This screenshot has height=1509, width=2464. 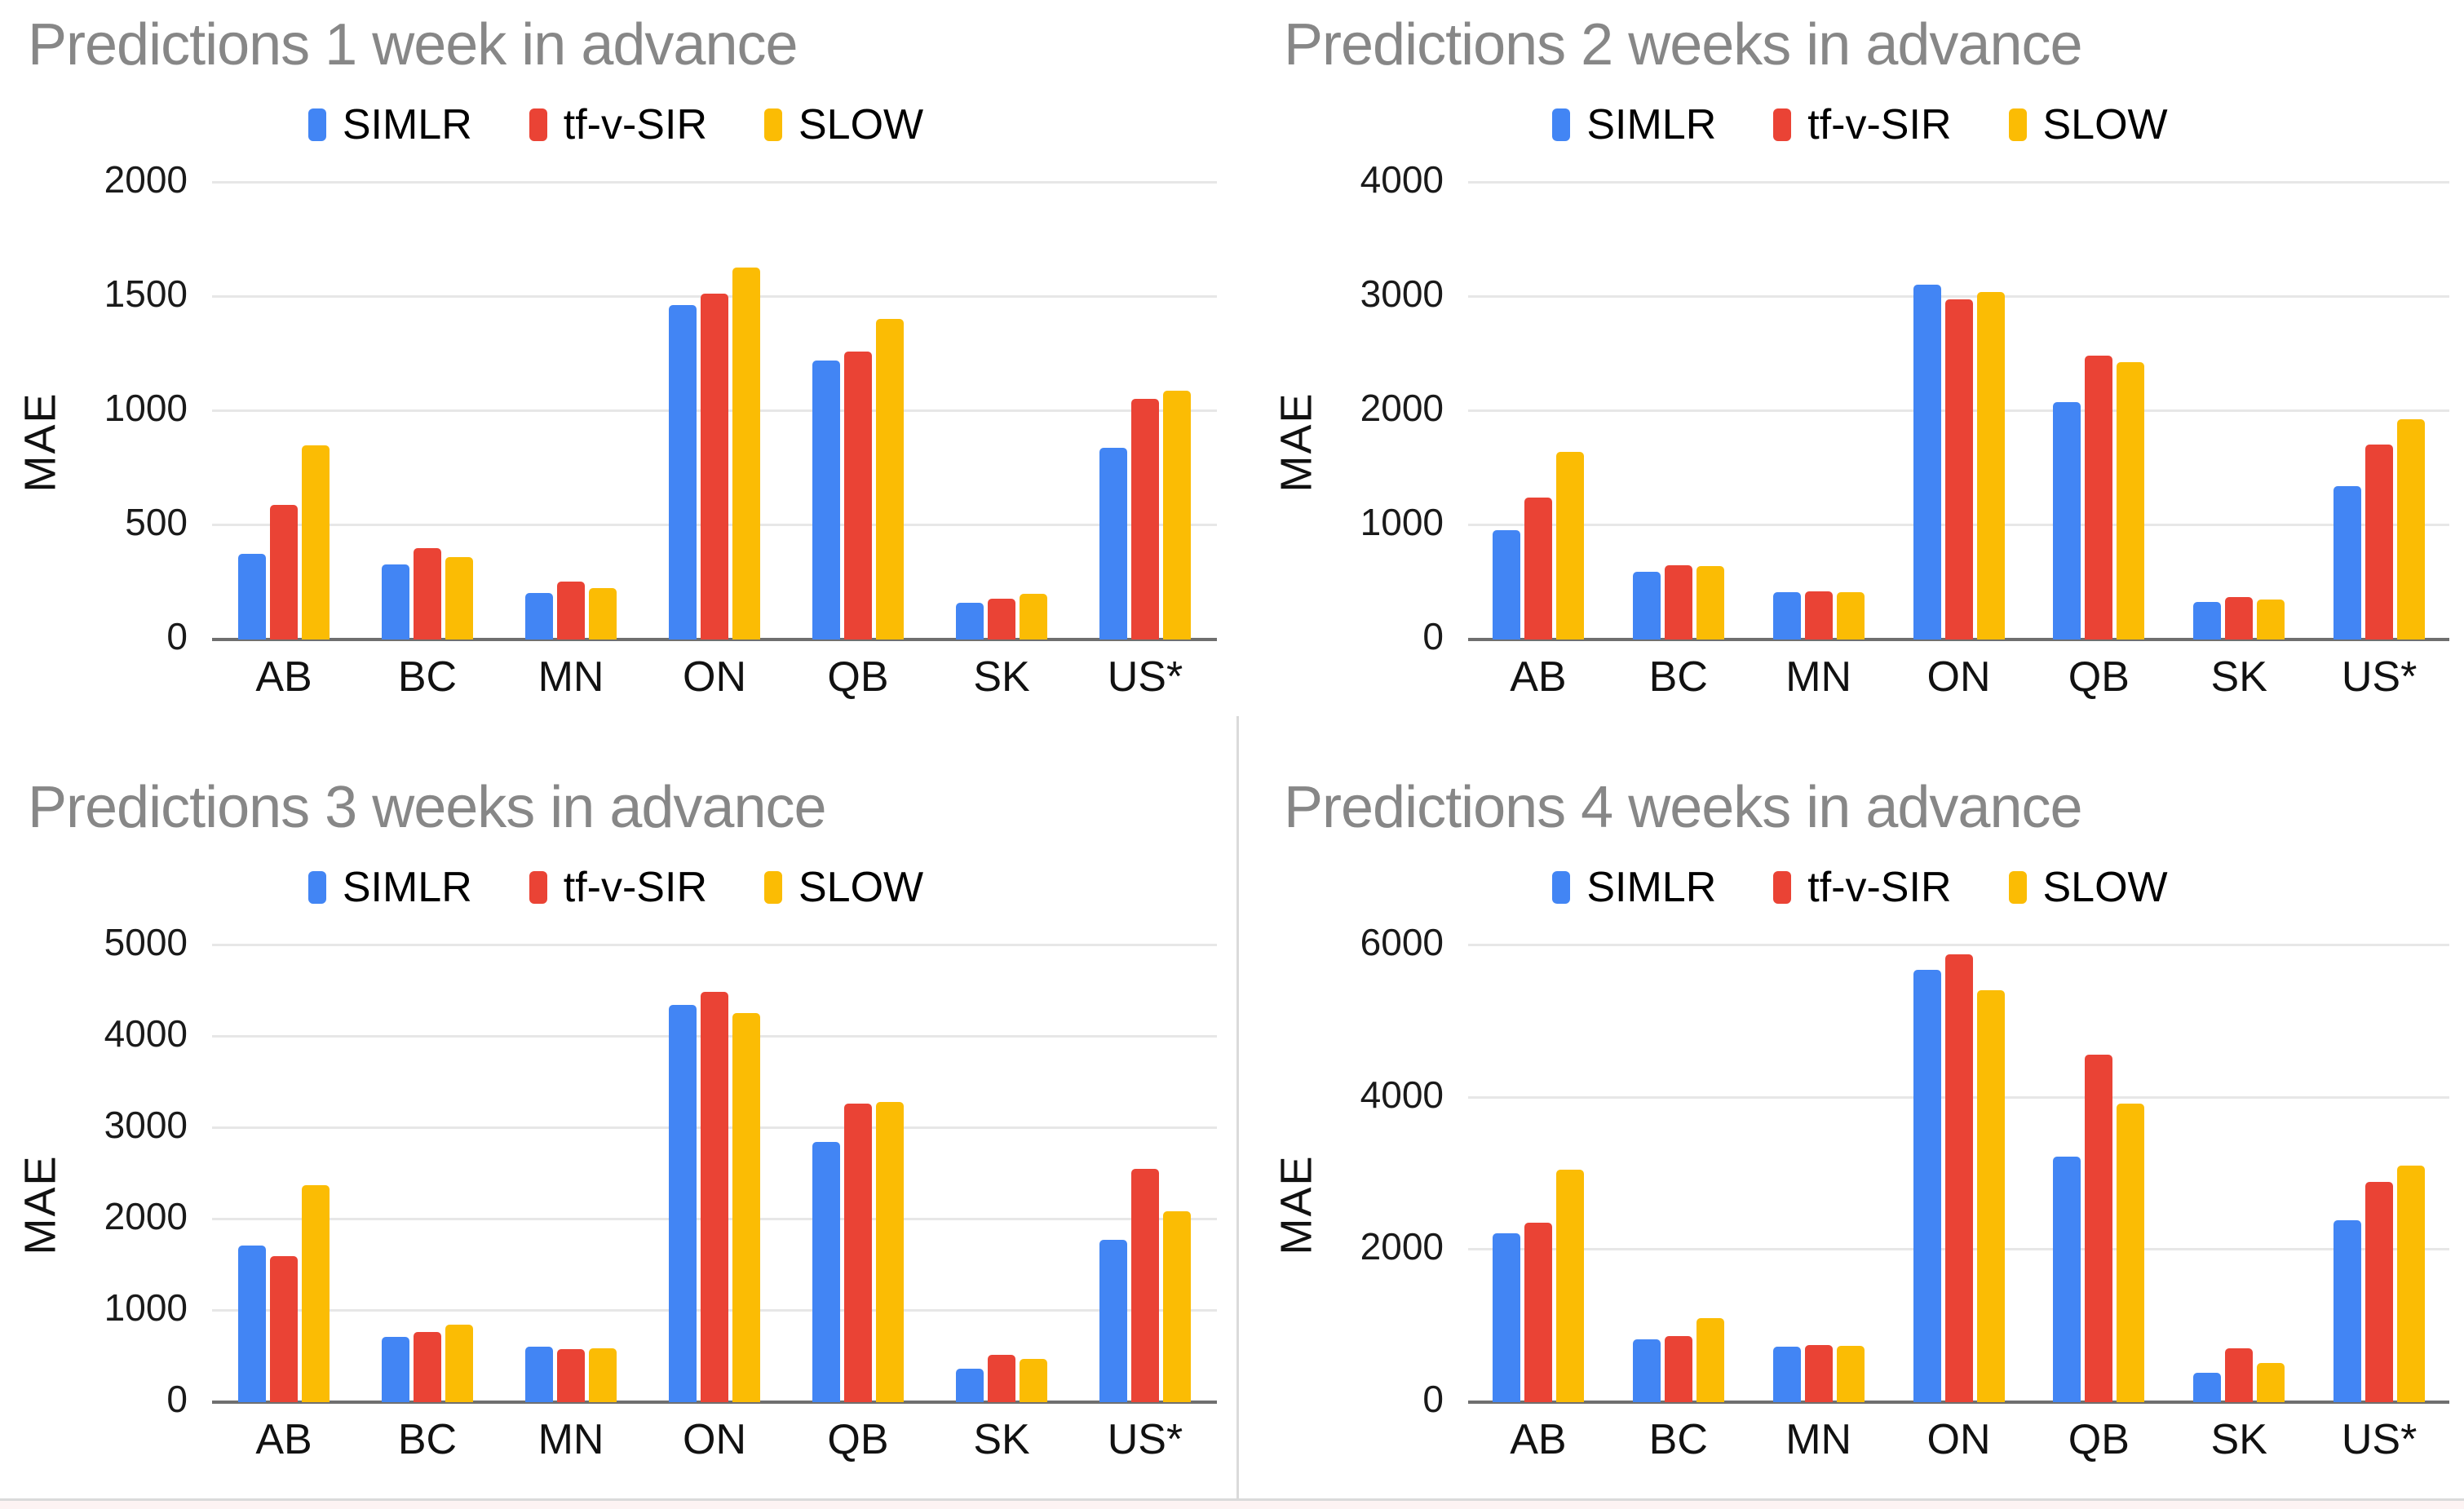 What do you see at coordinates (2099, 1228) in the screenshot?
I see `bar-tf-v-sir-qb` at bounding box center [2099, 1228].